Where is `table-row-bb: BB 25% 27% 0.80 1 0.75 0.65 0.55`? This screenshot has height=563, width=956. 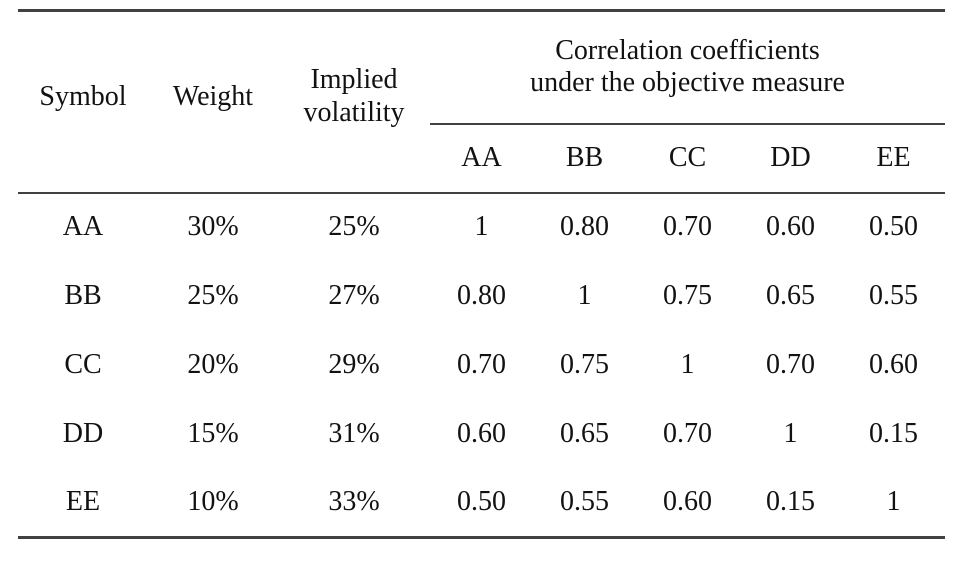
table-row-bb: BB 25% 27% 0.80 1 0.75 0.65 0.55 is located at coordinates (481, 296).